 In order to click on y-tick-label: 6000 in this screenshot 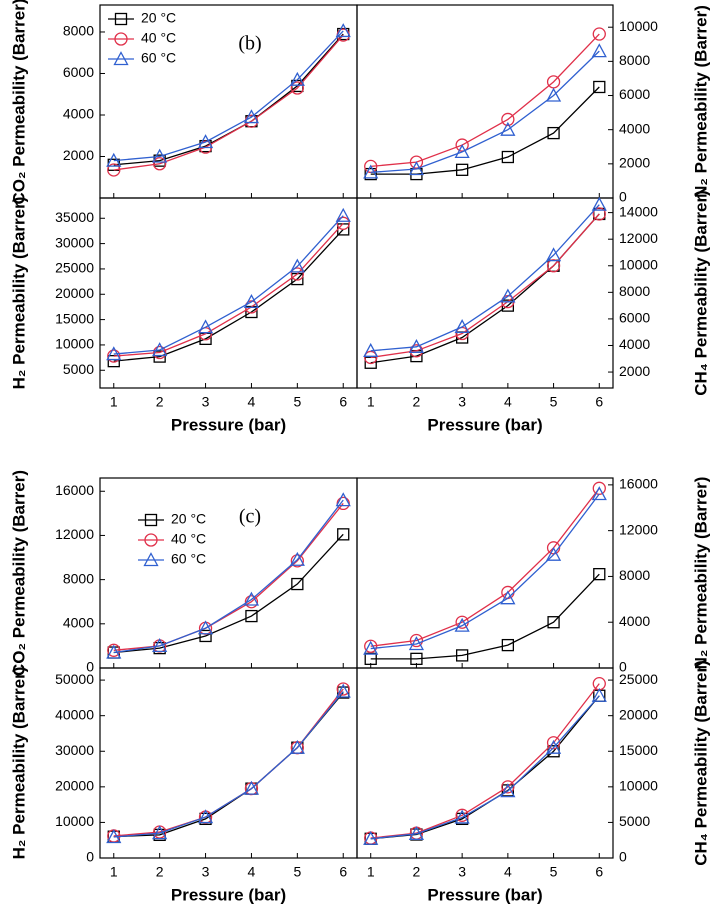, I will do `click(634, 318)`.